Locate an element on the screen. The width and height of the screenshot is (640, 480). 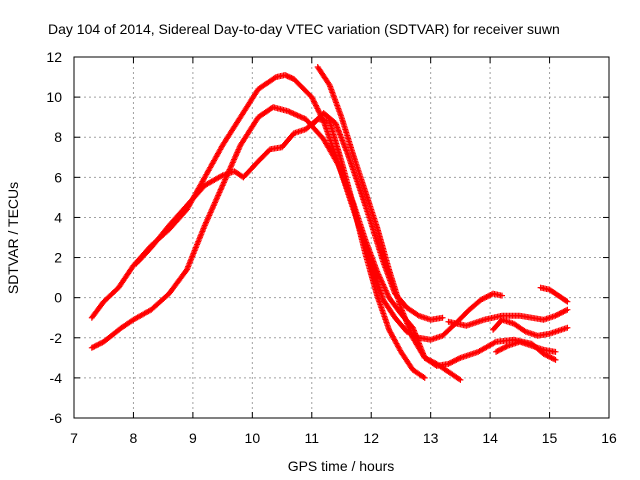
x-axis-label: GPS time / hours is located at coordinates (341, 466).